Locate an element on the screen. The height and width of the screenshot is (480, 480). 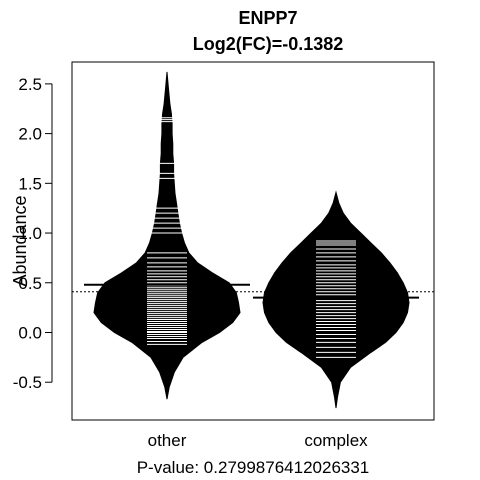
y-tick-label: 0.5 is located at coordinates (30, 283).